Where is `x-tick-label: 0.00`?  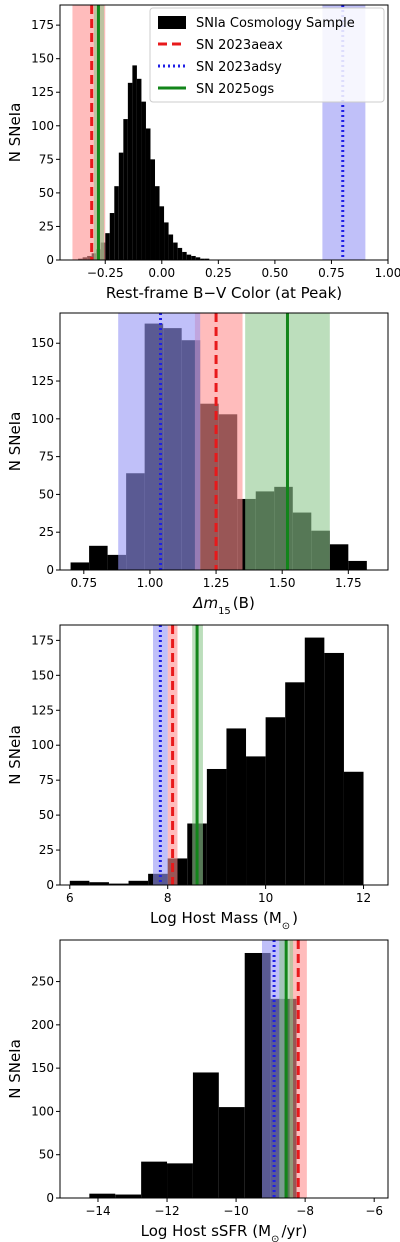
x-tick-label: 0.00 is located at coordinates (161, 273).